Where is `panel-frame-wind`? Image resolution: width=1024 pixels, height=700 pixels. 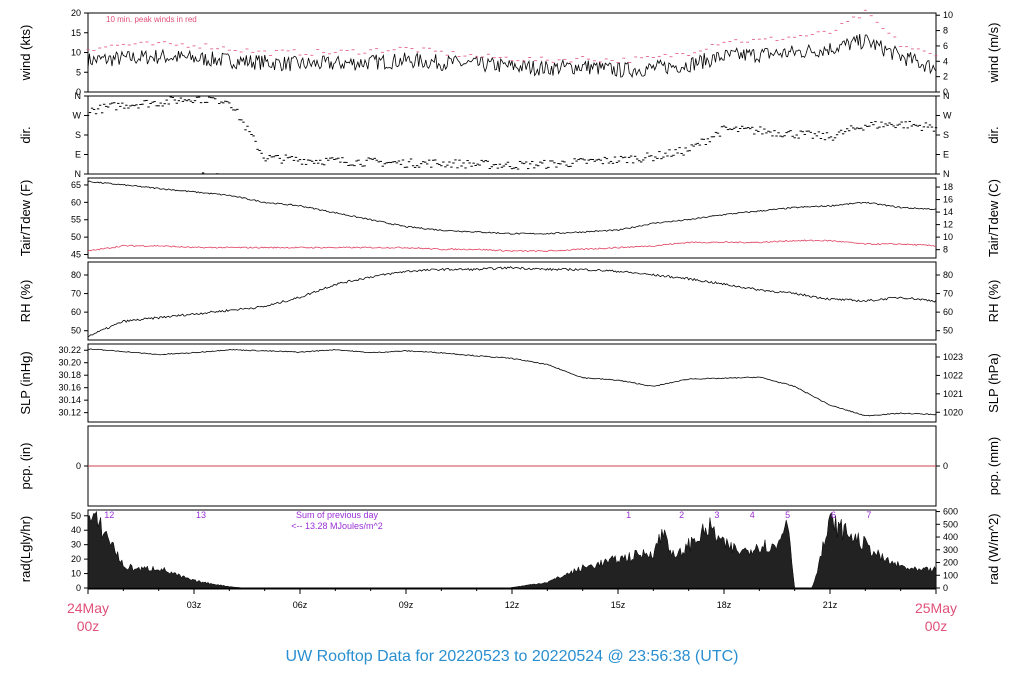 panel-frame-wind is located at coordinates (512, 52).